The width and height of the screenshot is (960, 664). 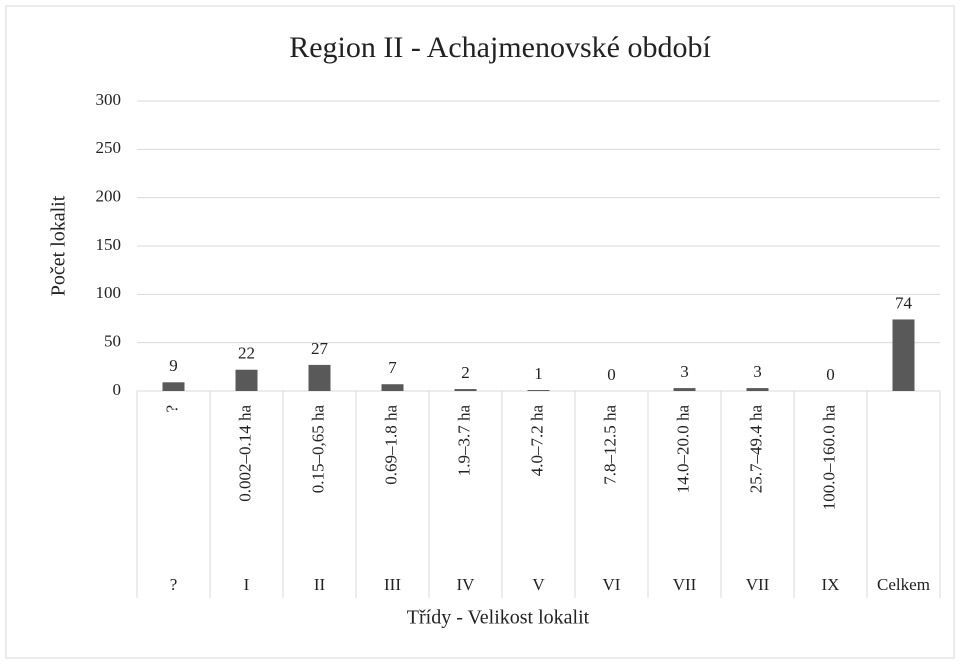 I want to click on x-subcategory-label: 0.69–1.8 ha, so click(x=390, y=445).